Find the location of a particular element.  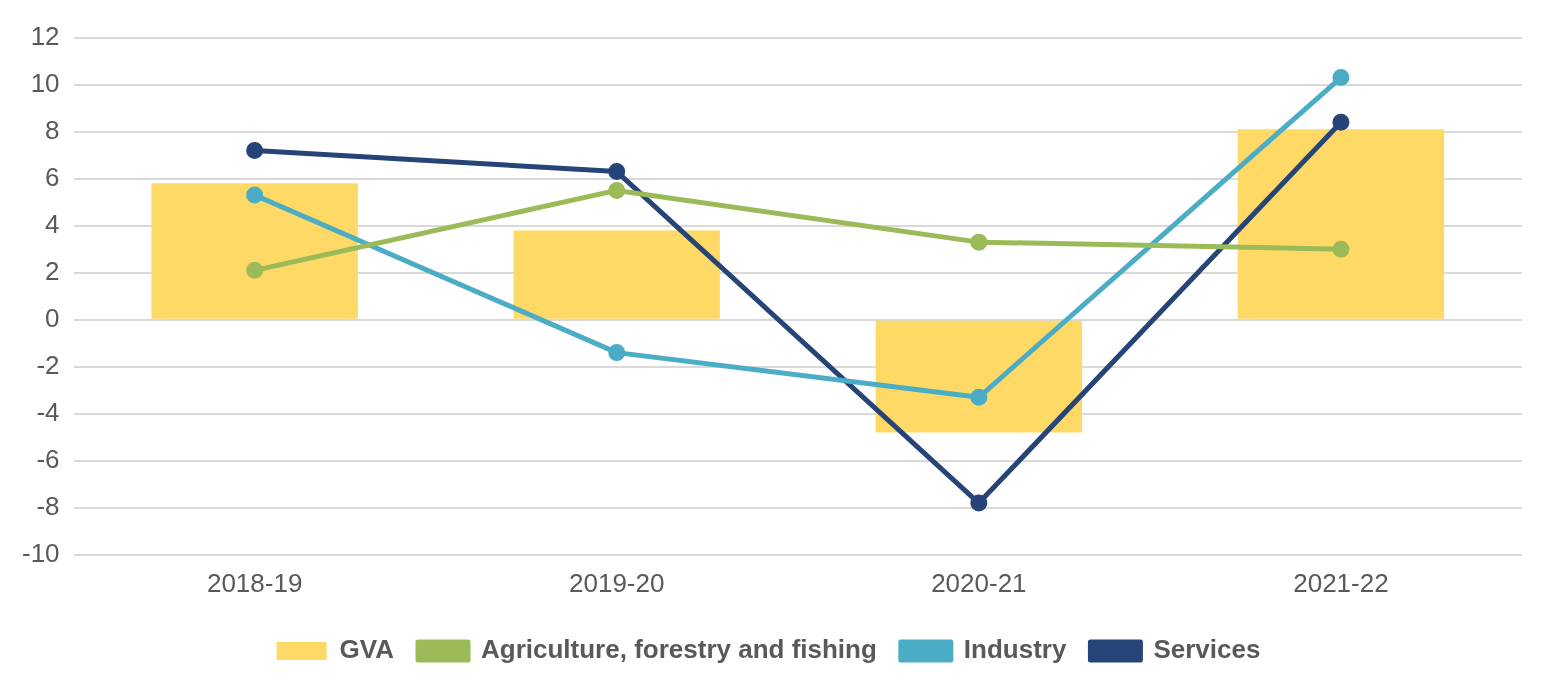

y-tick-label: -4 is located at coordinates (48, 411).